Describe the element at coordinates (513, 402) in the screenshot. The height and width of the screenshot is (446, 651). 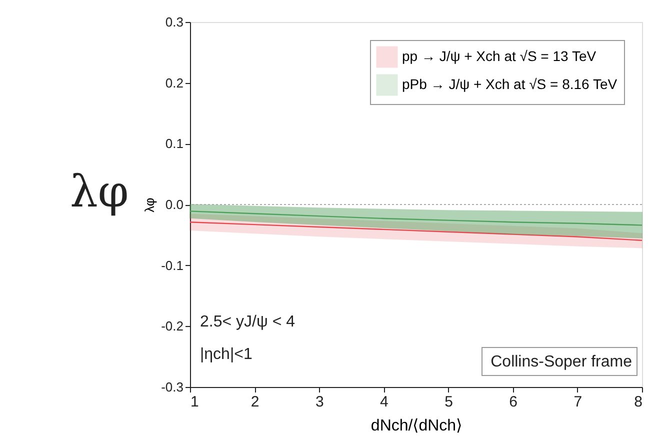
I see `x-tick-label: 6` at that location.